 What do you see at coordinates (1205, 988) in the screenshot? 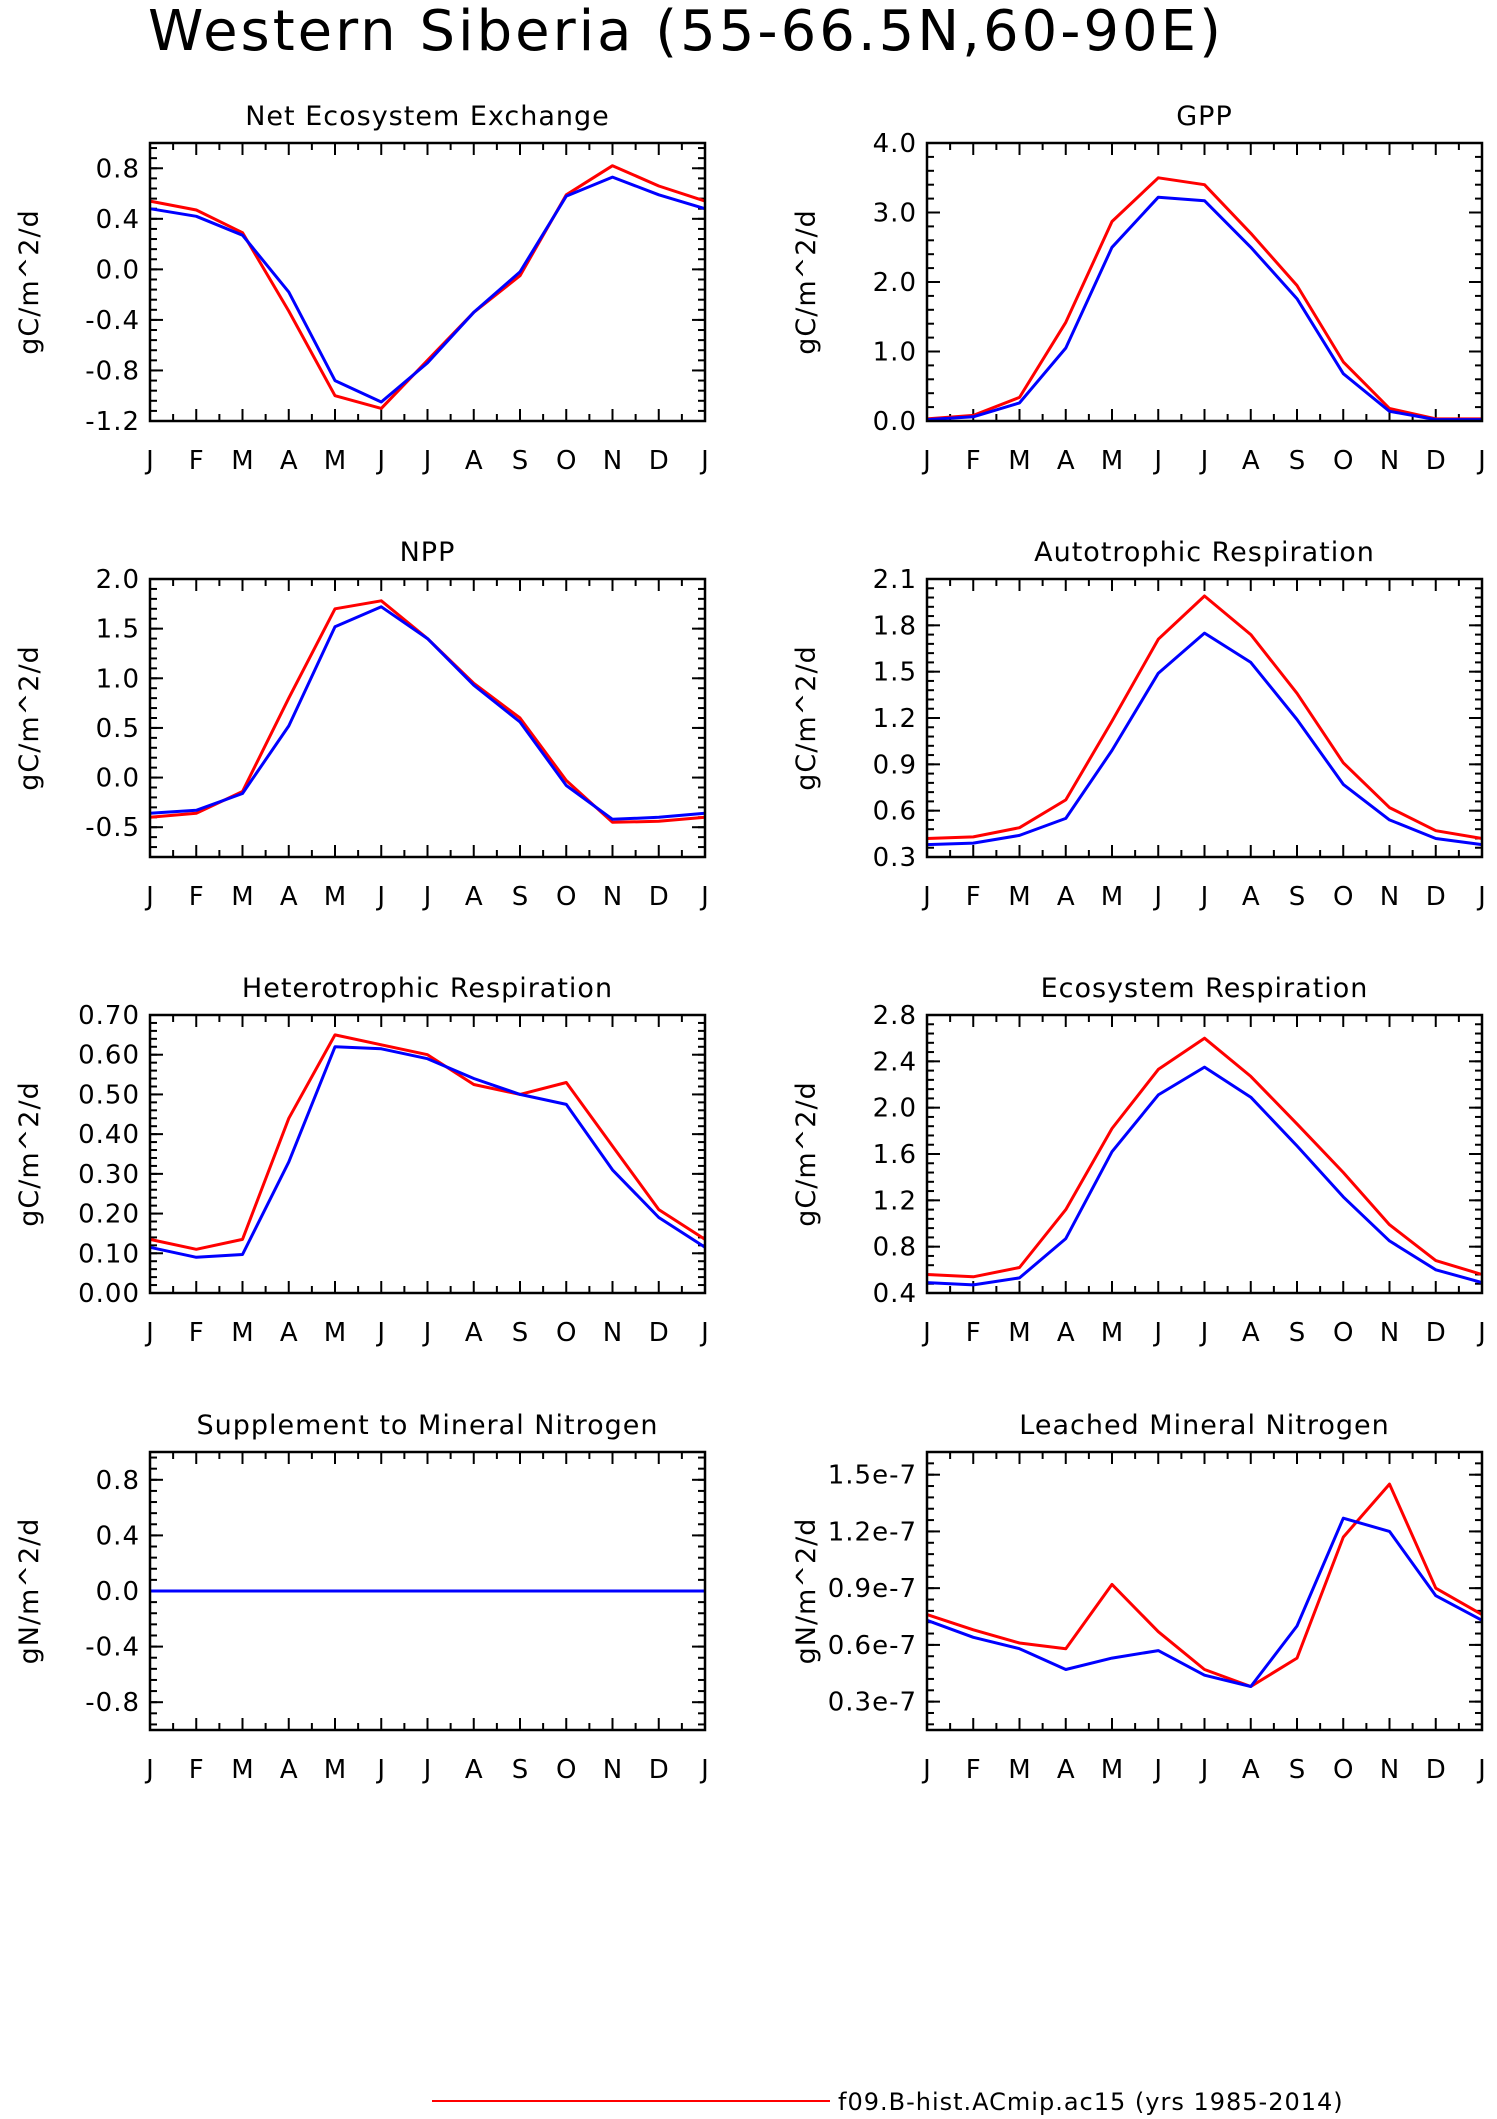
I see `panel-title: Ecosystem Respiration` at bounding box center [1205, 988].